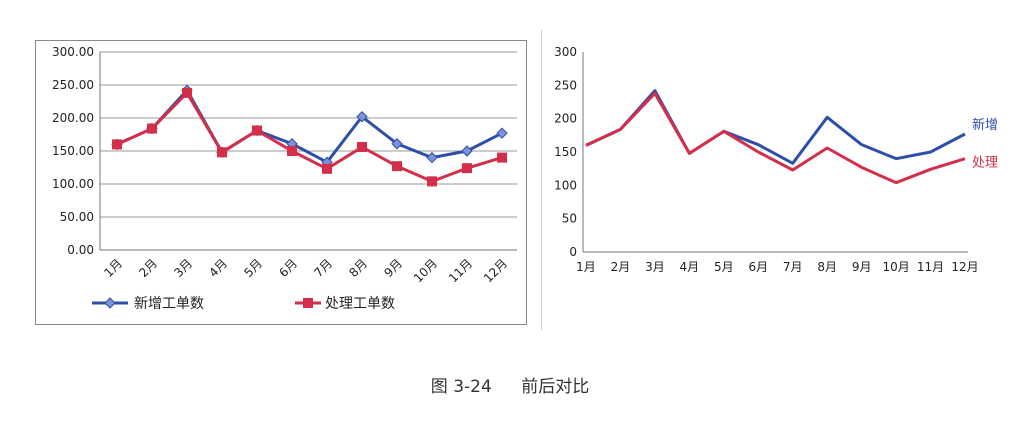  What do you see at coordinates (555, 387) in the screenshot?
I see `caption-title: 前后对比` at bounding box center [555, 387].